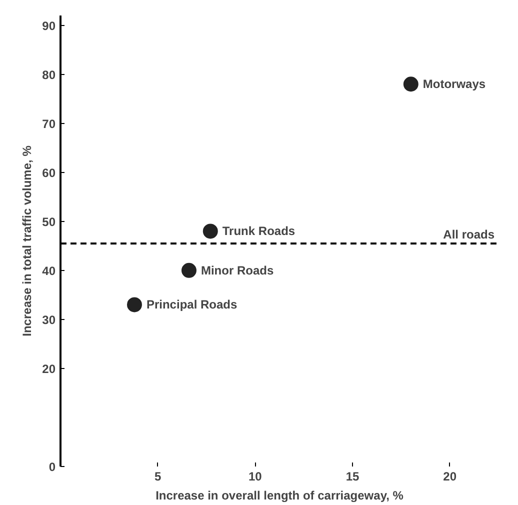 The height and width of the screenshot is (505, 518). I want to click on y-tick-label: 70, so click(49, 123).